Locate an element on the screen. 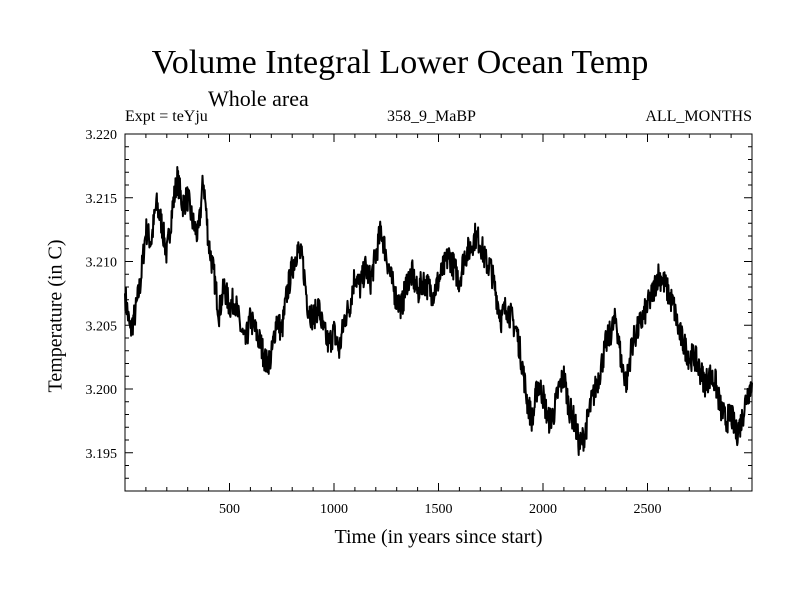 This screenshot has height=600, width=800. y-tick-label: 3.205 is located at coordinates (102, 326).